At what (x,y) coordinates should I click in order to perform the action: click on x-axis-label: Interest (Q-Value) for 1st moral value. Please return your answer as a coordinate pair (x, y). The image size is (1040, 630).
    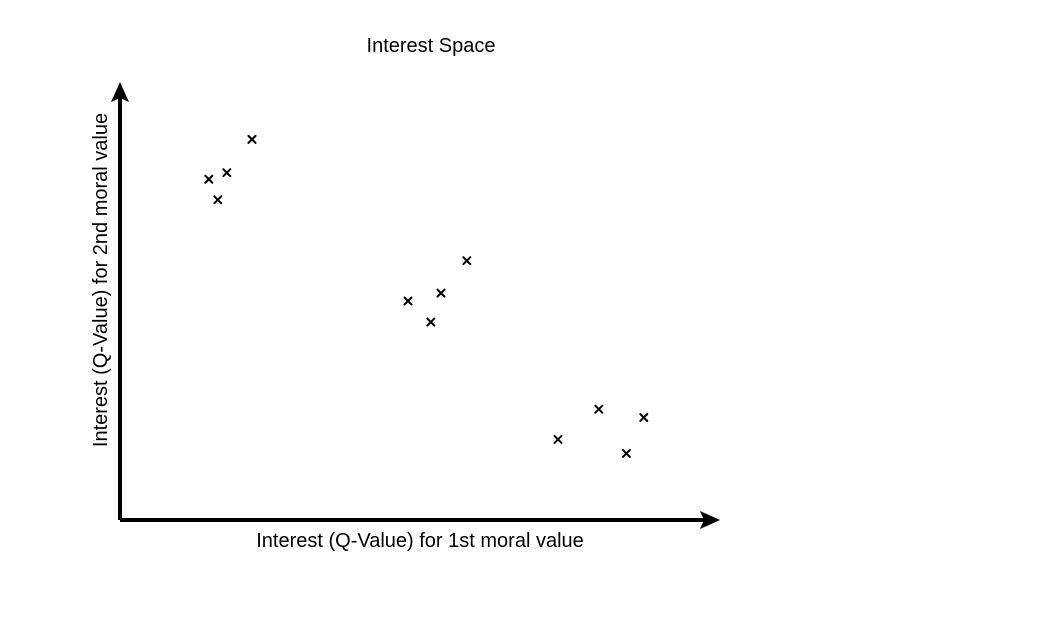
    Looking at the image, I should click on (420, 541).